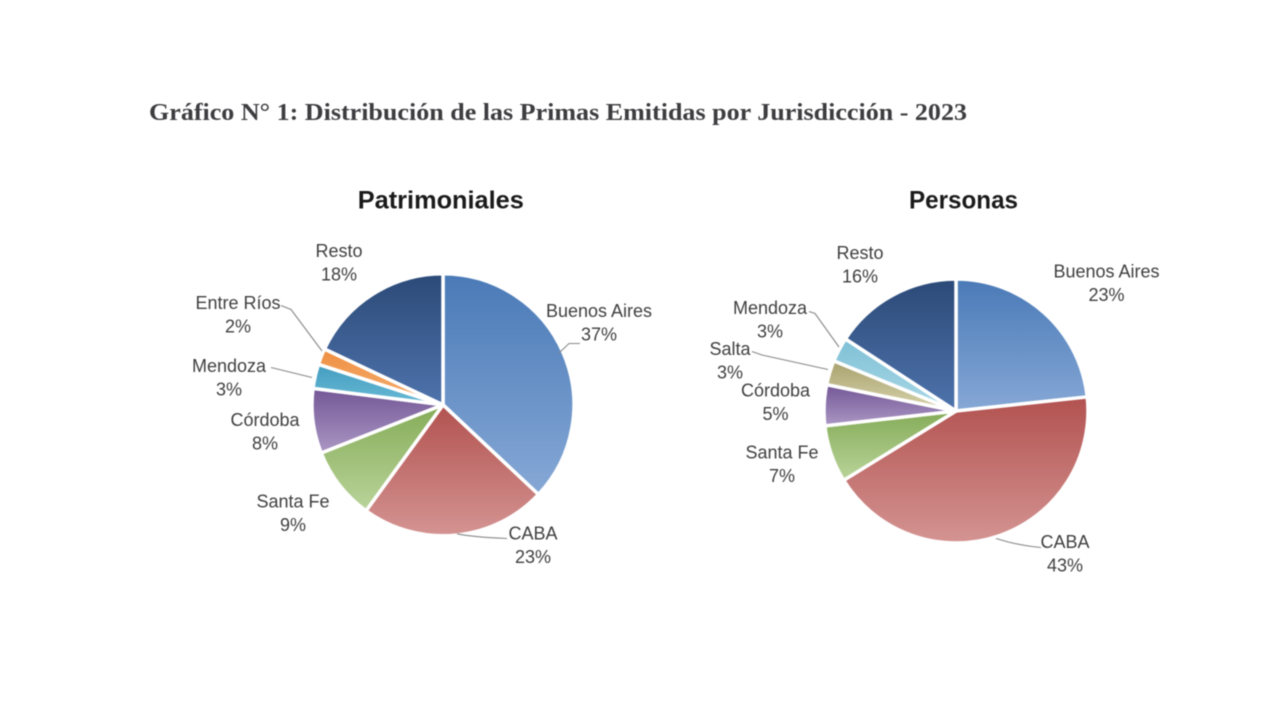 The height and width of the screenshot is (725, 1280). Describe the element at coordinates (599, 335) in the screenshot. I see `svg-text: 37%` at that location.